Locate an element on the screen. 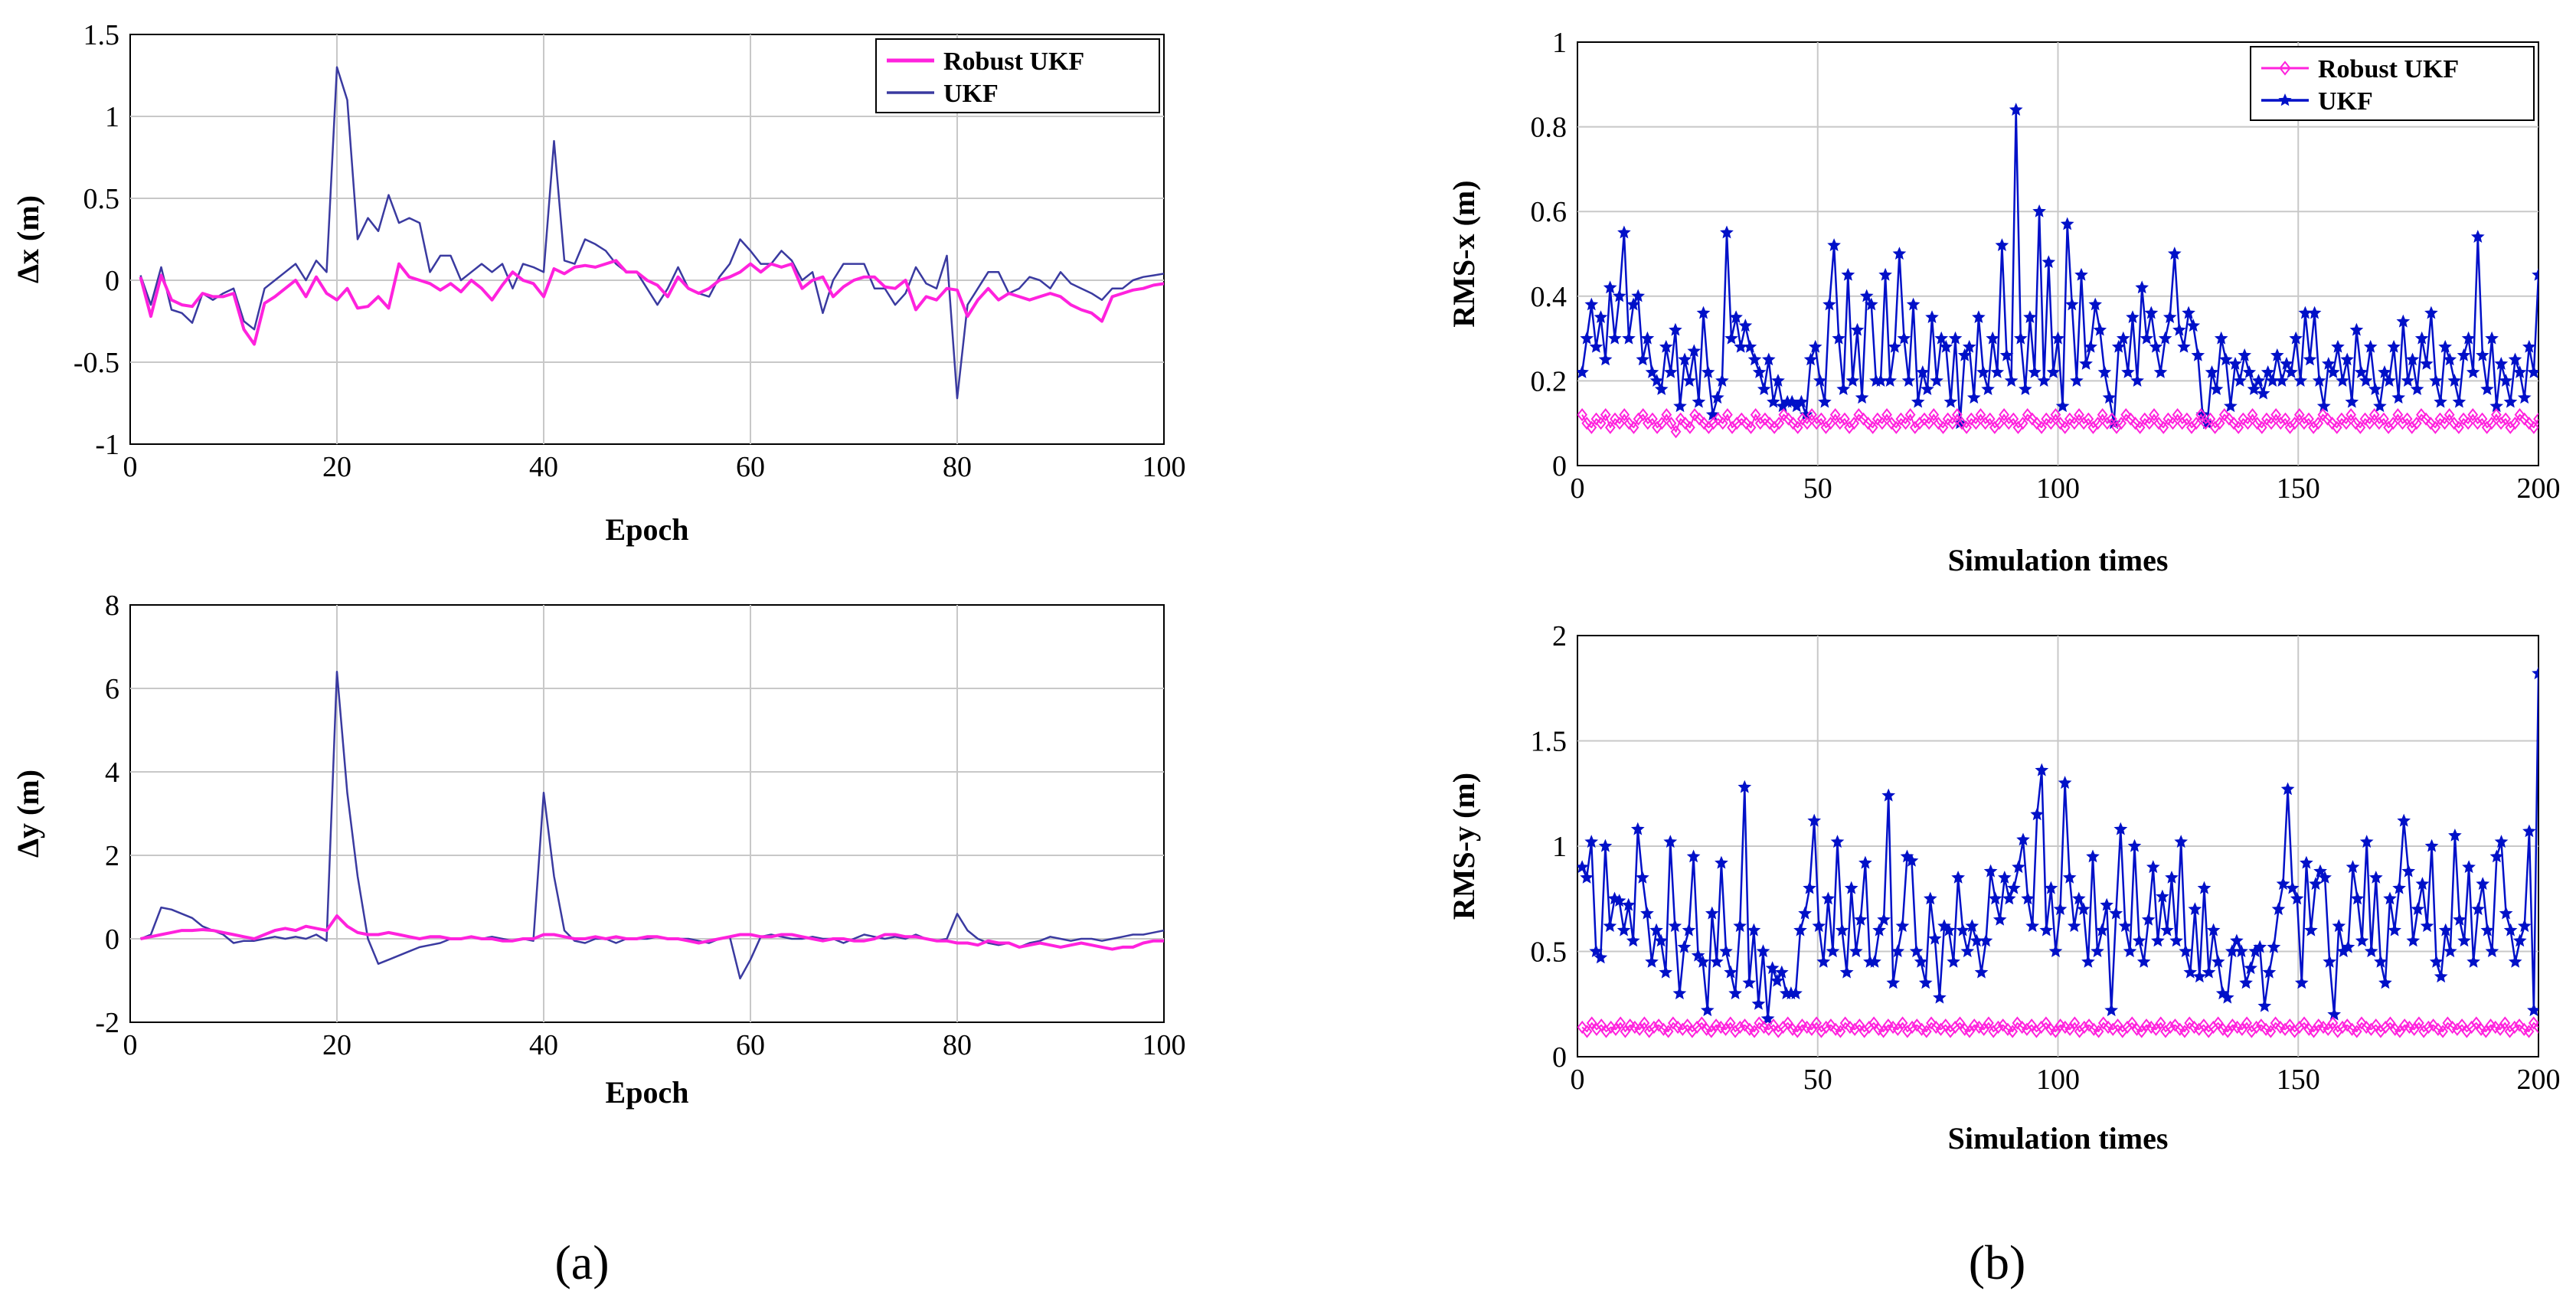 Image resolution: width=2576 pixels, height=1301 pixels. legend: Robust UKF UKF is located at coordinates (2392, 83).